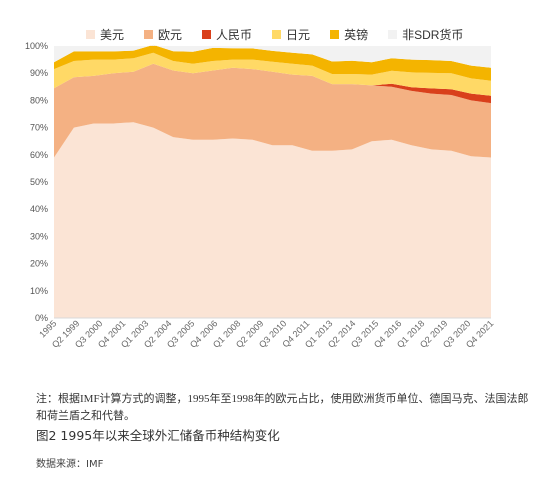 Image resolution: width=558 pixels, height=479 pixels. I want to click on legend-label: 美元, so click(112, 35).